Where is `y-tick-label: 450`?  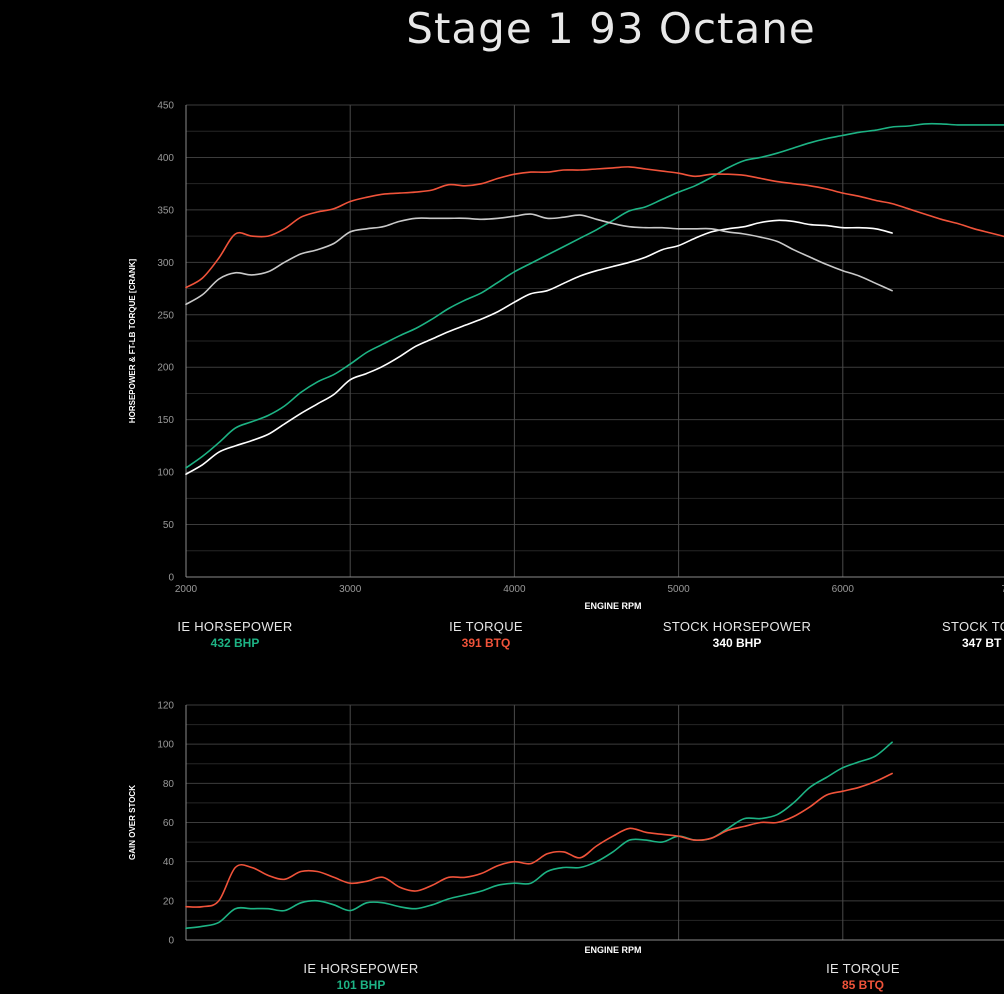
y-tick-label: 450 is located at coordinates (165, 106).